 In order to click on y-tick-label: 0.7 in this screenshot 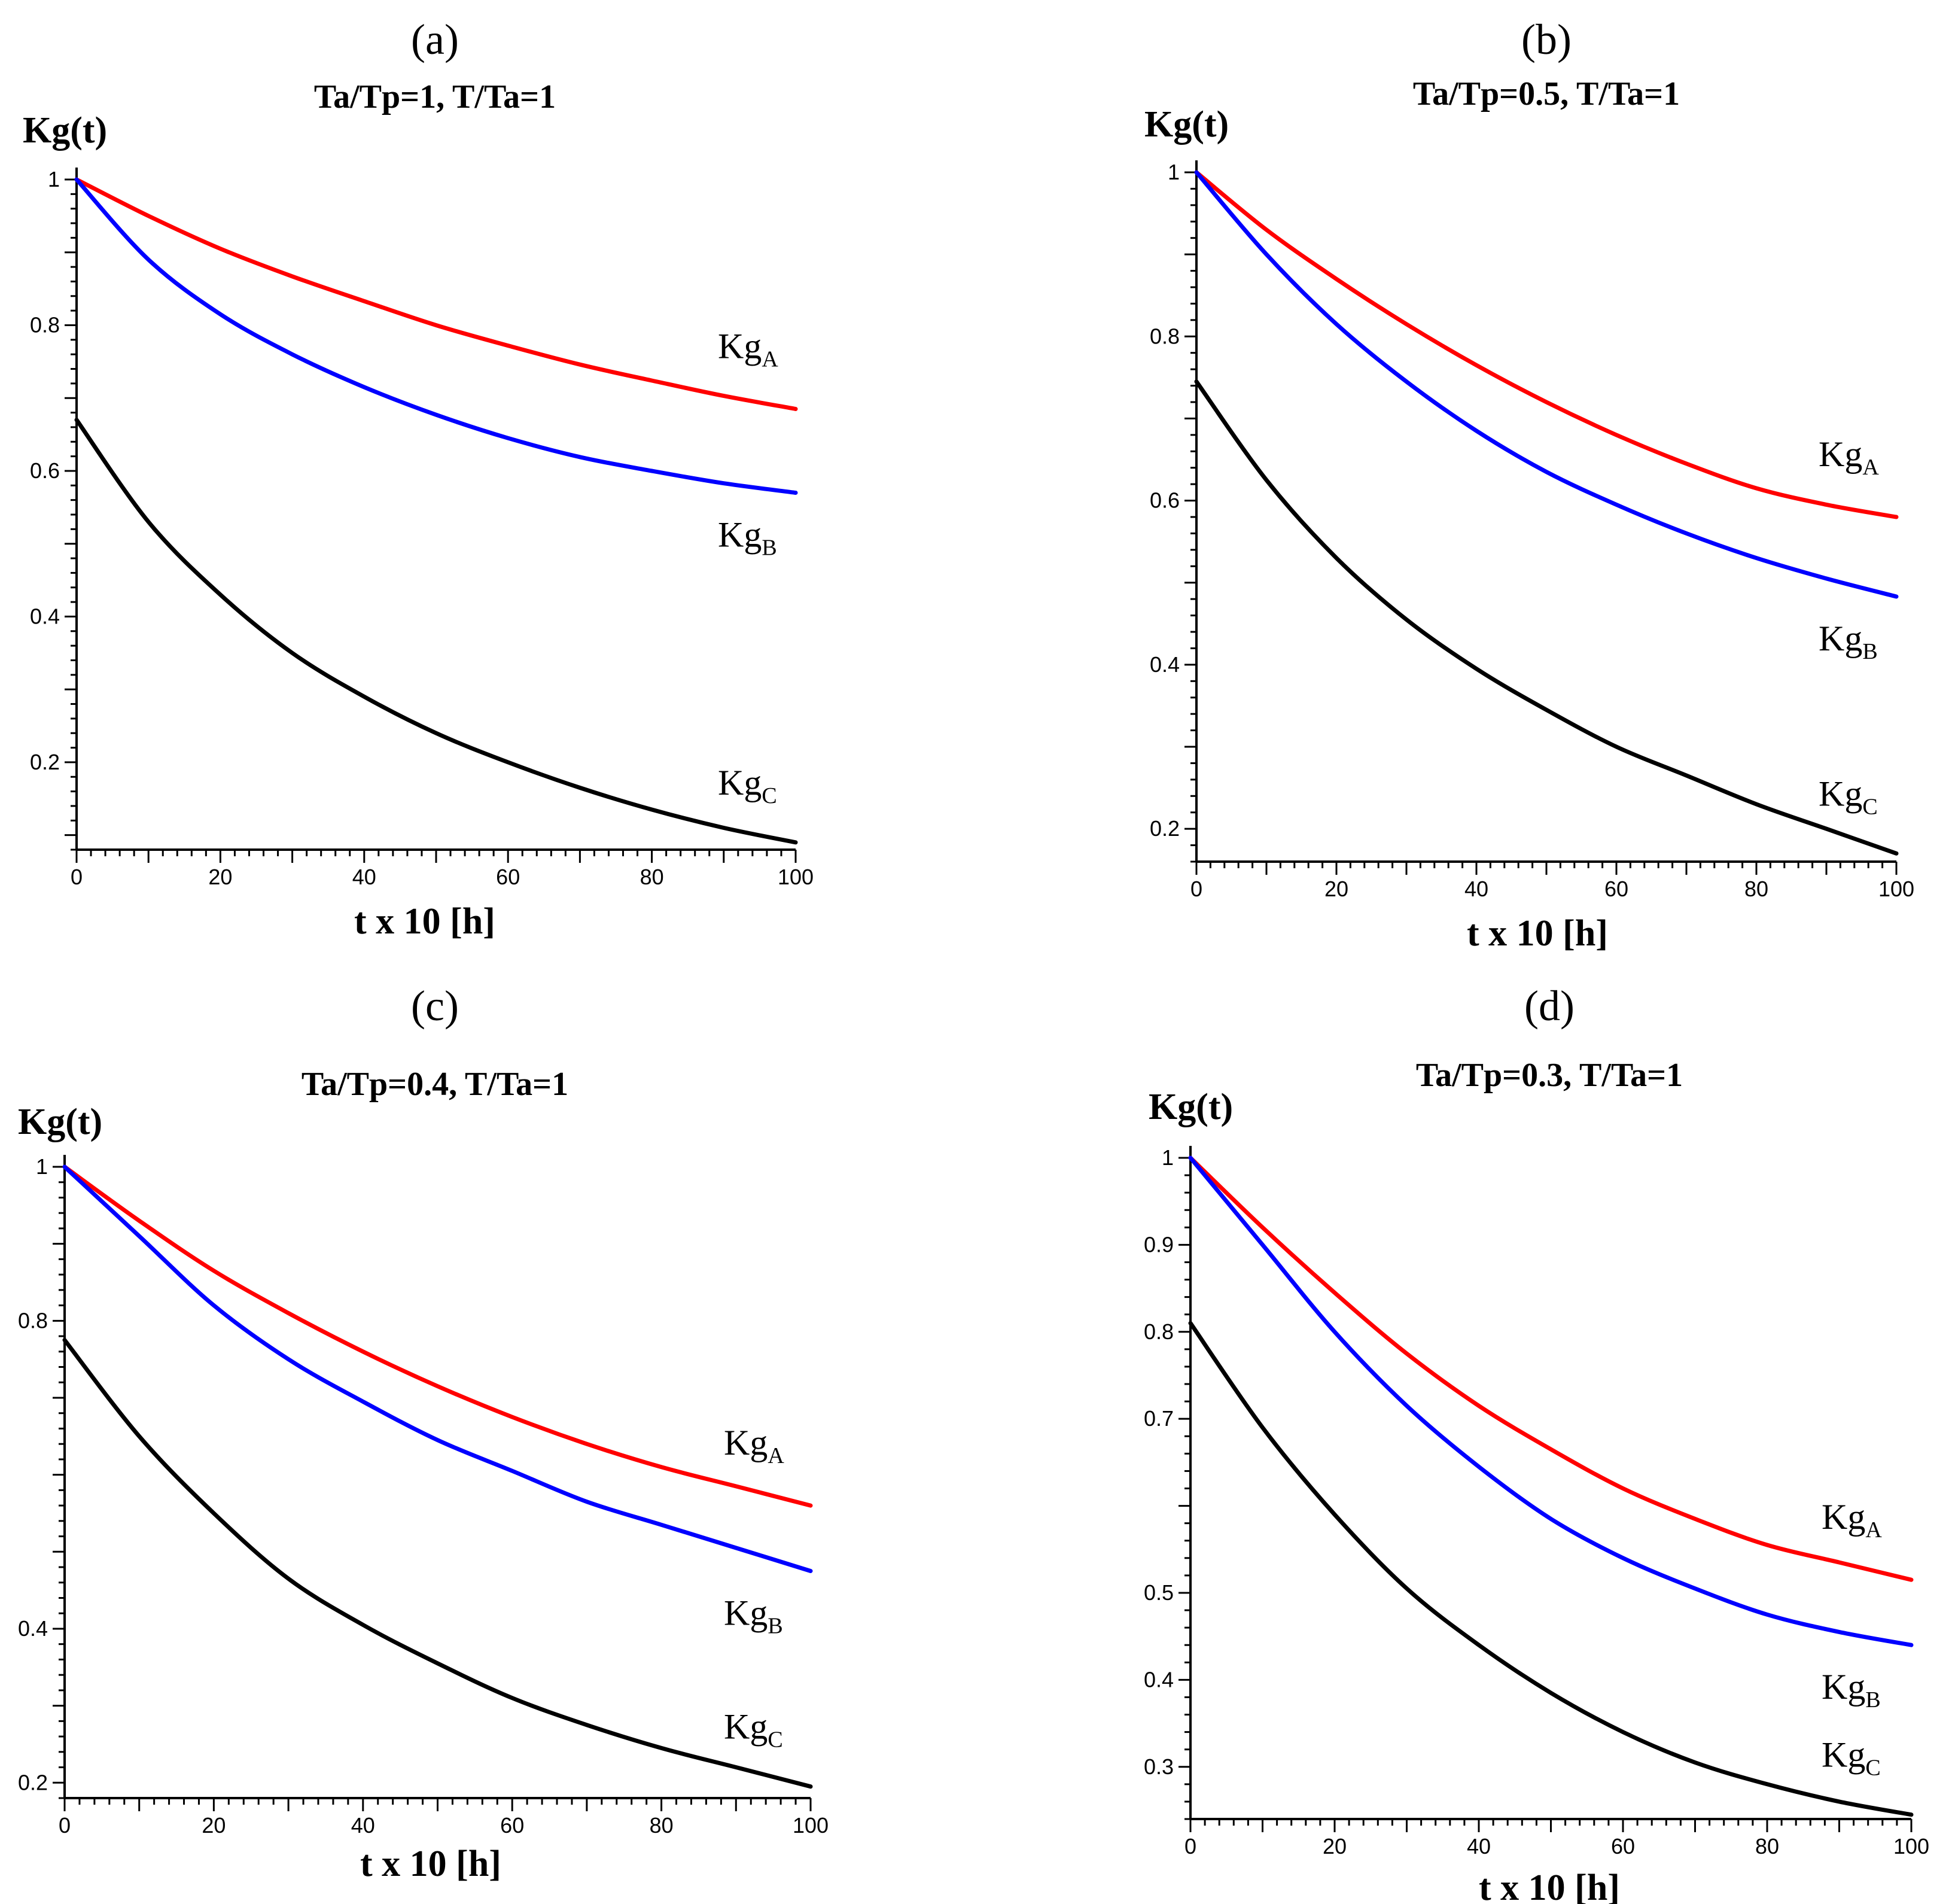, I will do `click(1159, 1419)`.